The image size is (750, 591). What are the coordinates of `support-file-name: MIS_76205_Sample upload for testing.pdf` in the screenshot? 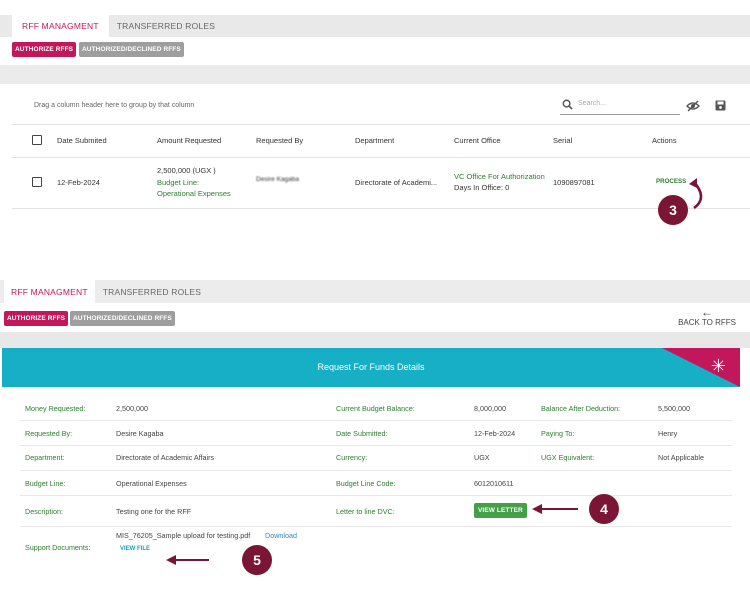 It's located at (183, 535).